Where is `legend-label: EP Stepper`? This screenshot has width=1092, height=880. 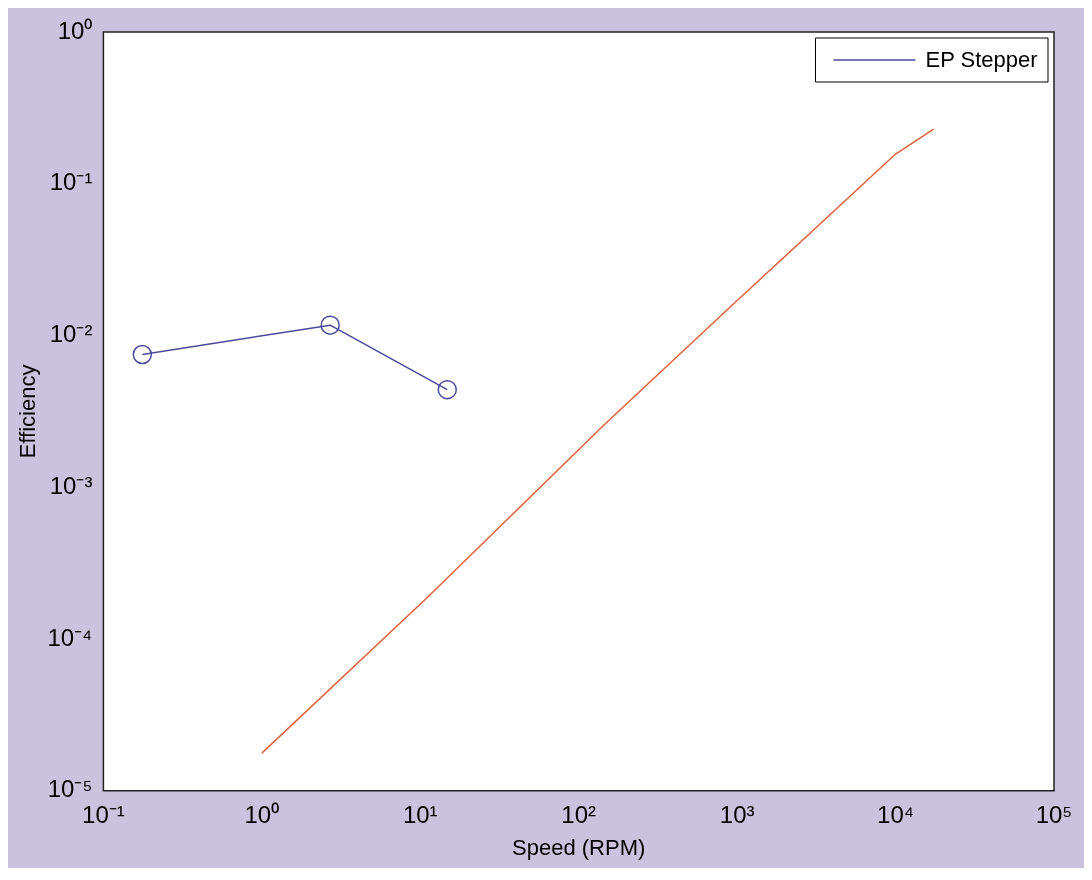
legend-label: EP Stepper is located at coordinates (981, 60).